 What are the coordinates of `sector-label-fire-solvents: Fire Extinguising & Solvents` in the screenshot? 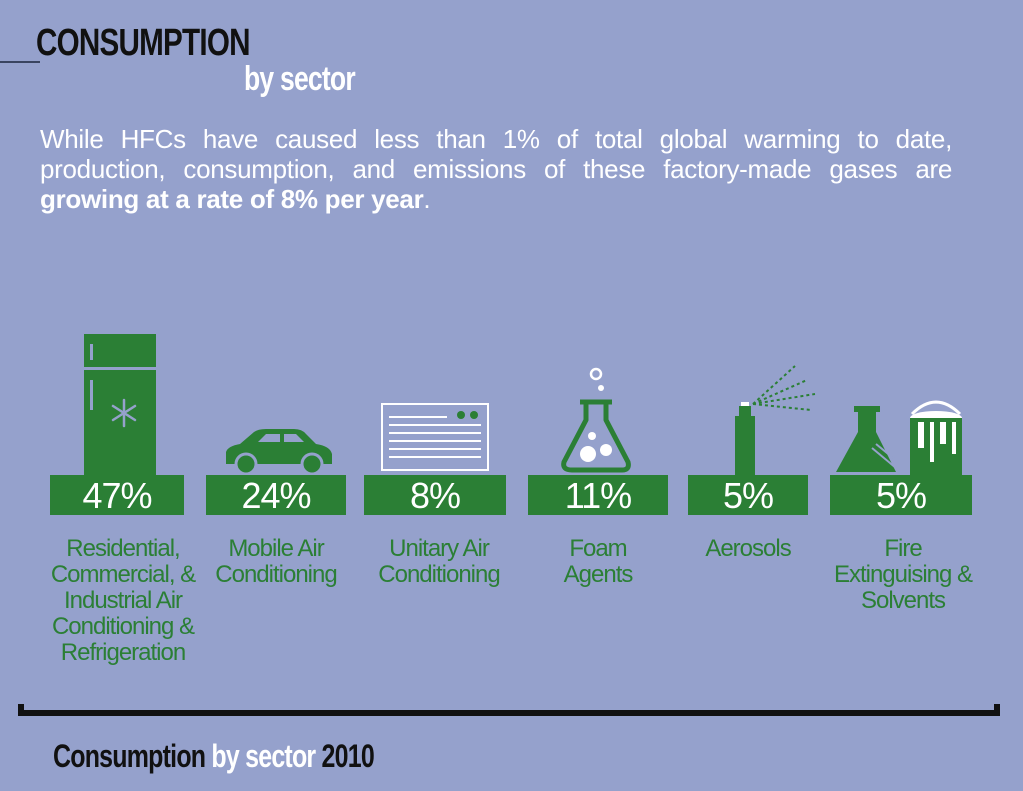 It's located at (903, 574).